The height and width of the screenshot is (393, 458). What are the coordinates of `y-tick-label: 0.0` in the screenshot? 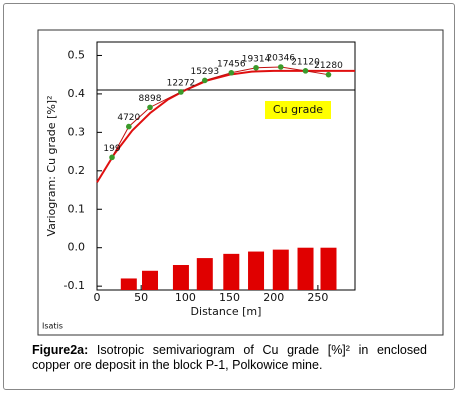 It's located at (77, 247).